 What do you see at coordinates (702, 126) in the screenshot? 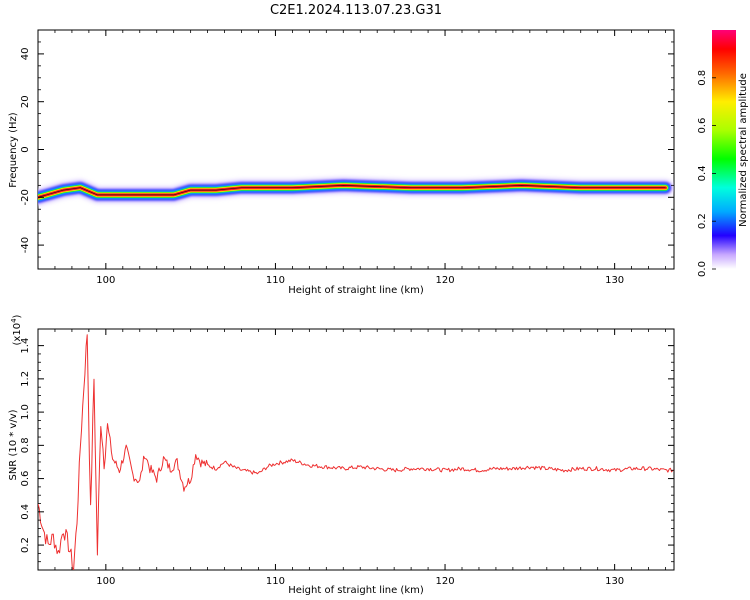
I see `colorbar-tick-label: 0.6` at bounding box center [702, 126].